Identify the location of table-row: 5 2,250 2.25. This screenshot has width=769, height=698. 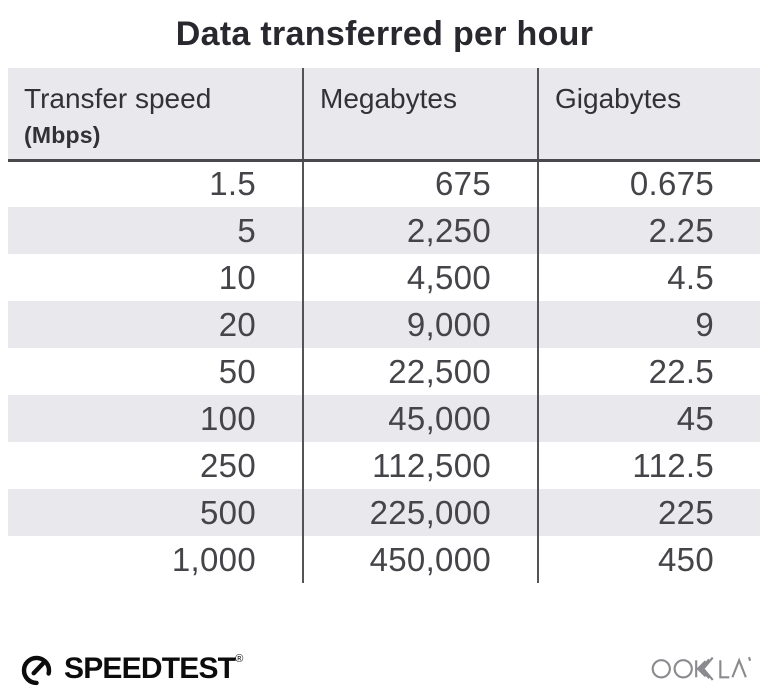
(384, 230).